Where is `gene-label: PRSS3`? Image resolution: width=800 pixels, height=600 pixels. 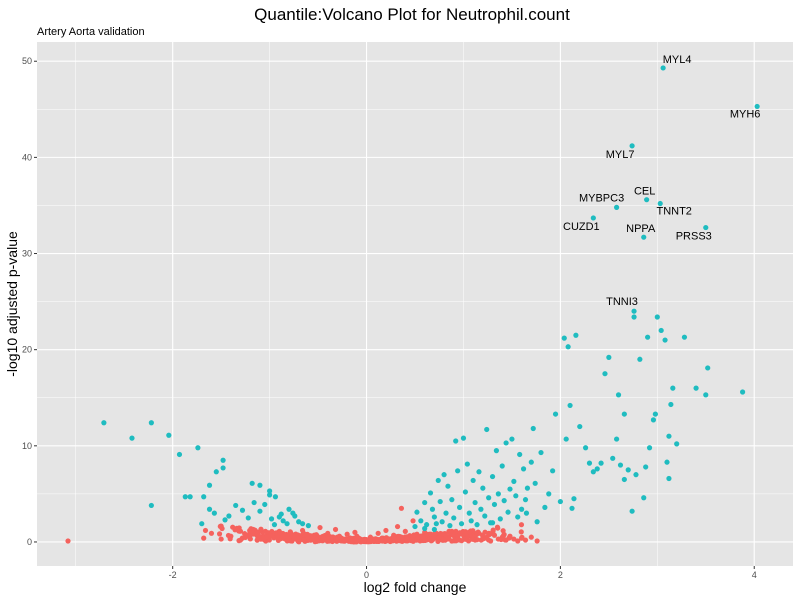 gene-label: PRSS3 is located at coordinates (694, 237).